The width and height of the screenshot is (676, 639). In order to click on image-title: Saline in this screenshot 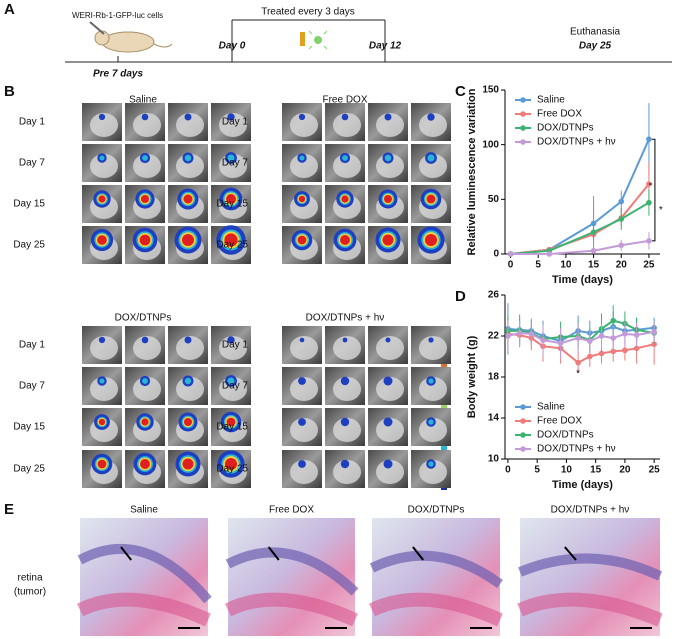, I will do `click(144, 510)`.